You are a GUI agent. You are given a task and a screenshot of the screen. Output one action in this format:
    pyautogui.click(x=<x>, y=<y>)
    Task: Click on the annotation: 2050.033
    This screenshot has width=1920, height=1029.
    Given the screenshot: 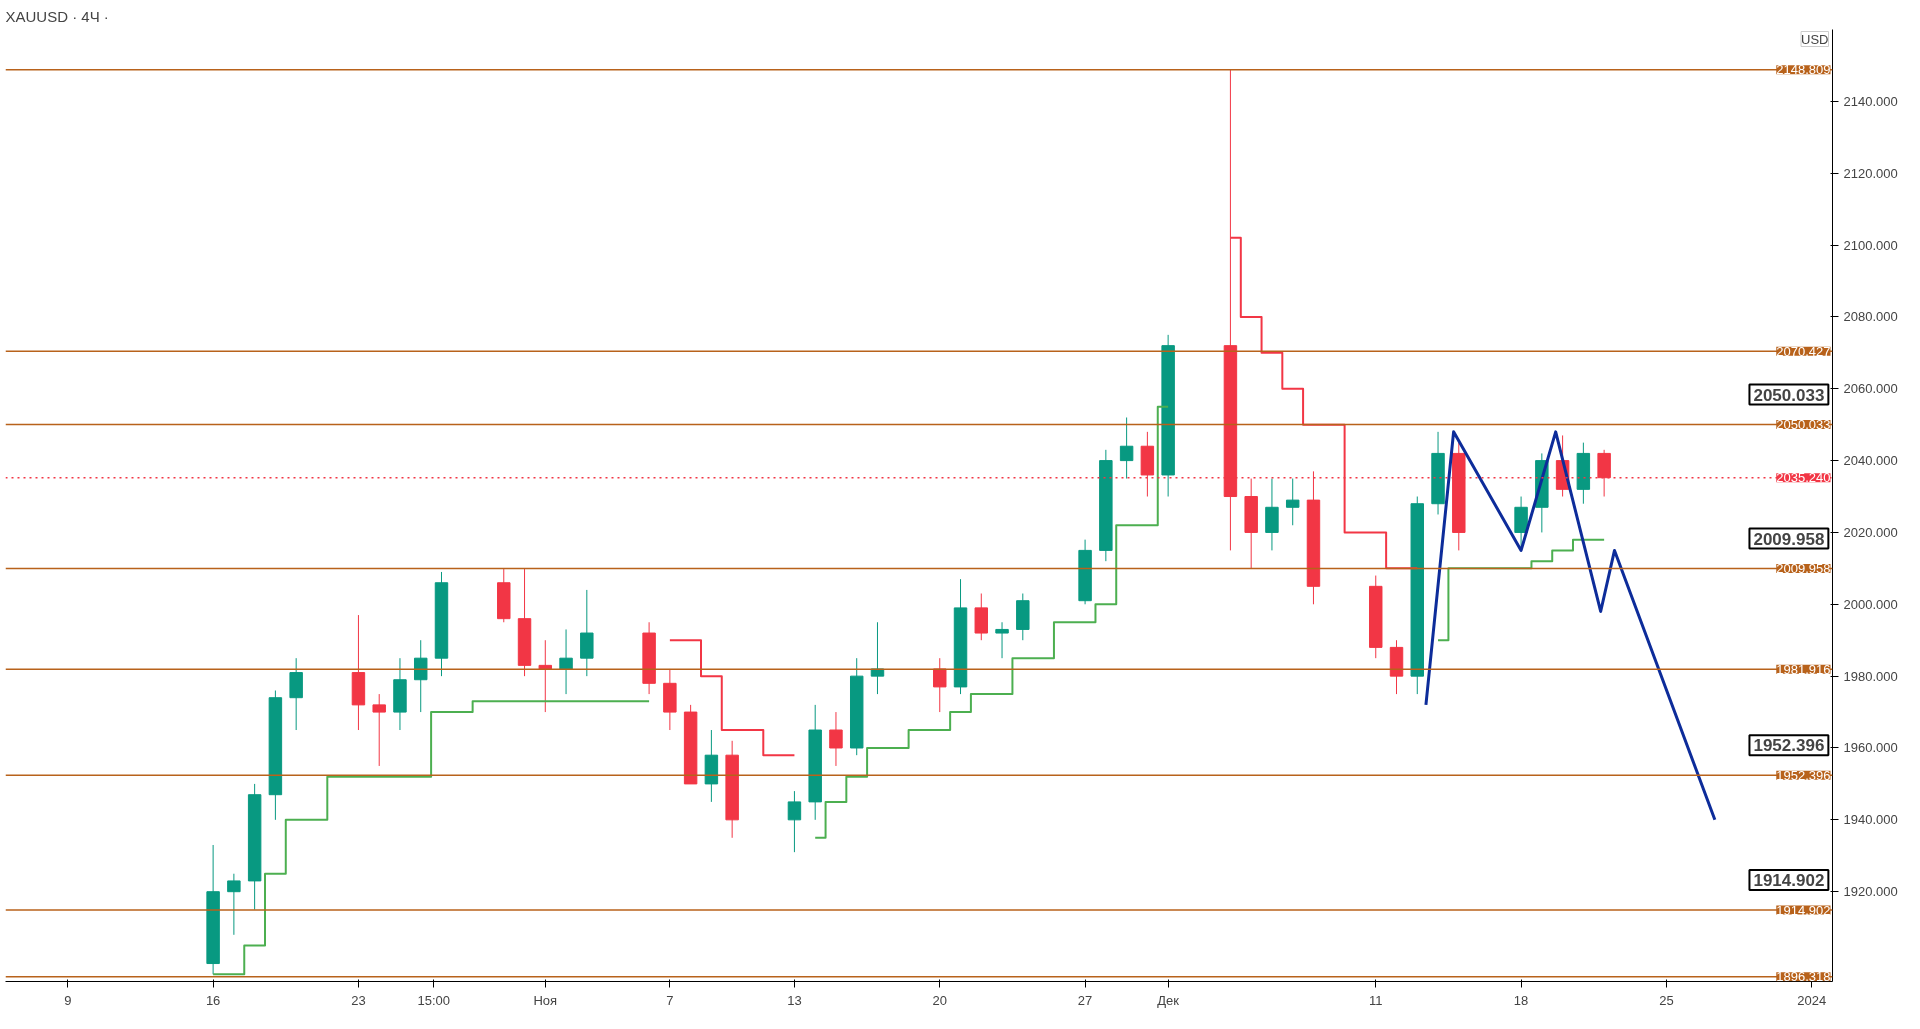 What is the action you would take?
    pyautogui.click(x=1789, y=395)
    